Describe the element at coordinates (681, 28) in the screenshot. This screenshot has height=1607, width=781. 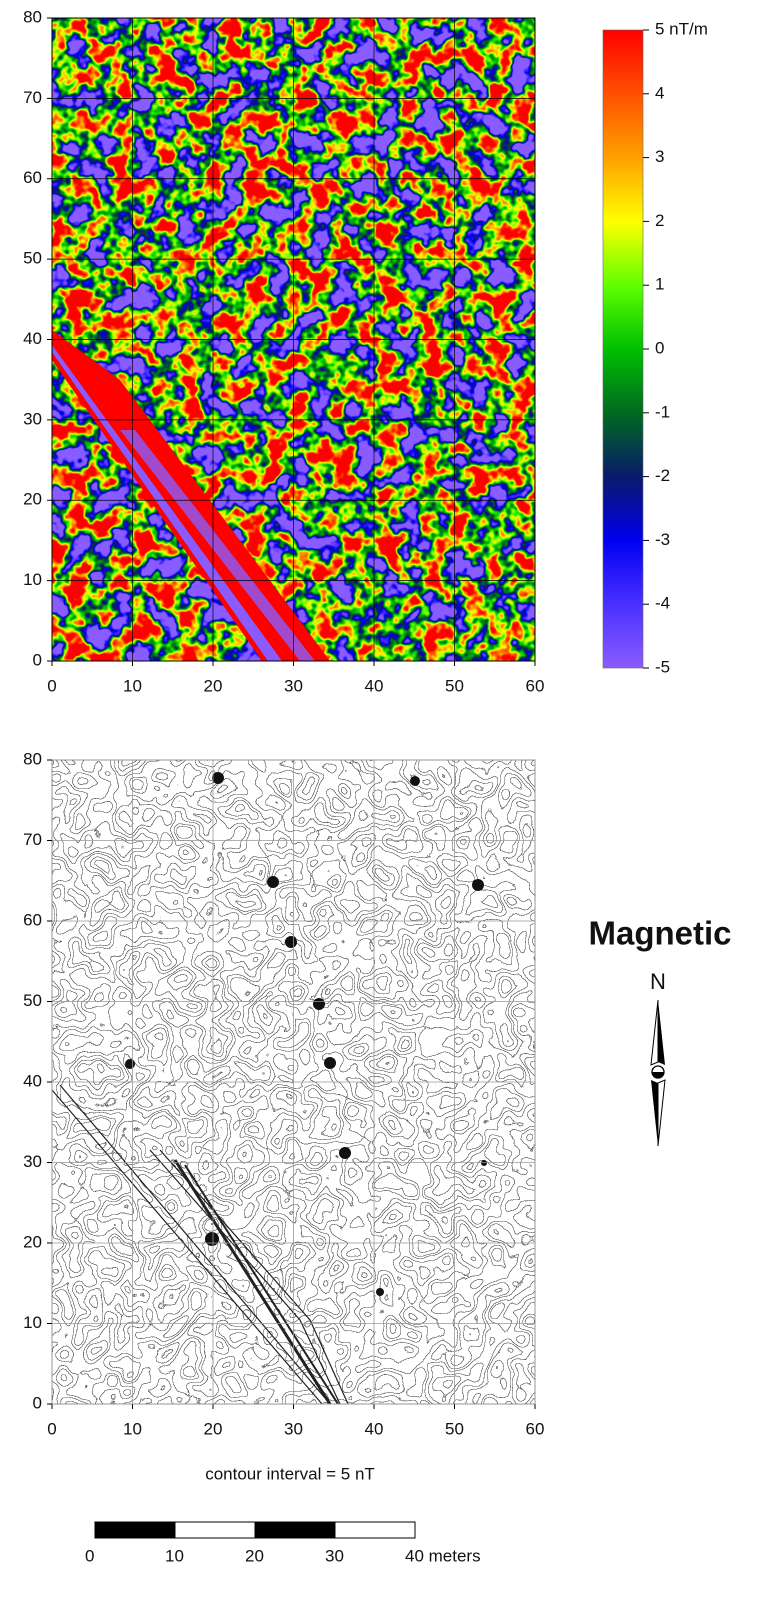
I see `colorbar-tick-label: 5 nT/m` at that location.